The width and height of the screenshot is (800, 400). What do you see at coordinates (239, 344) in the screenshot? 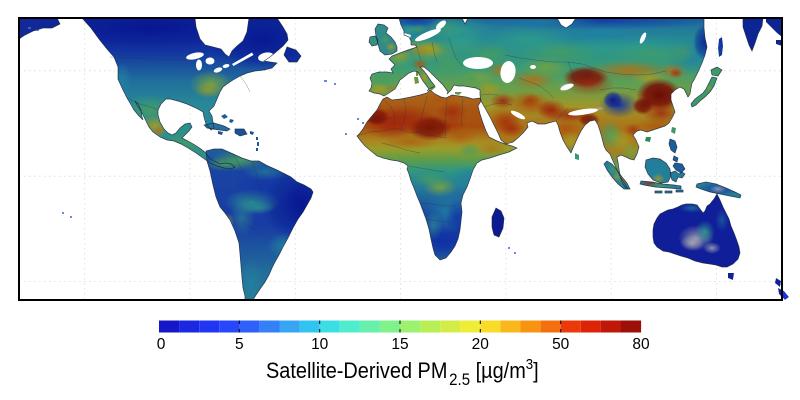
I see `svg-text: 5` at bounding box center [239, 344].